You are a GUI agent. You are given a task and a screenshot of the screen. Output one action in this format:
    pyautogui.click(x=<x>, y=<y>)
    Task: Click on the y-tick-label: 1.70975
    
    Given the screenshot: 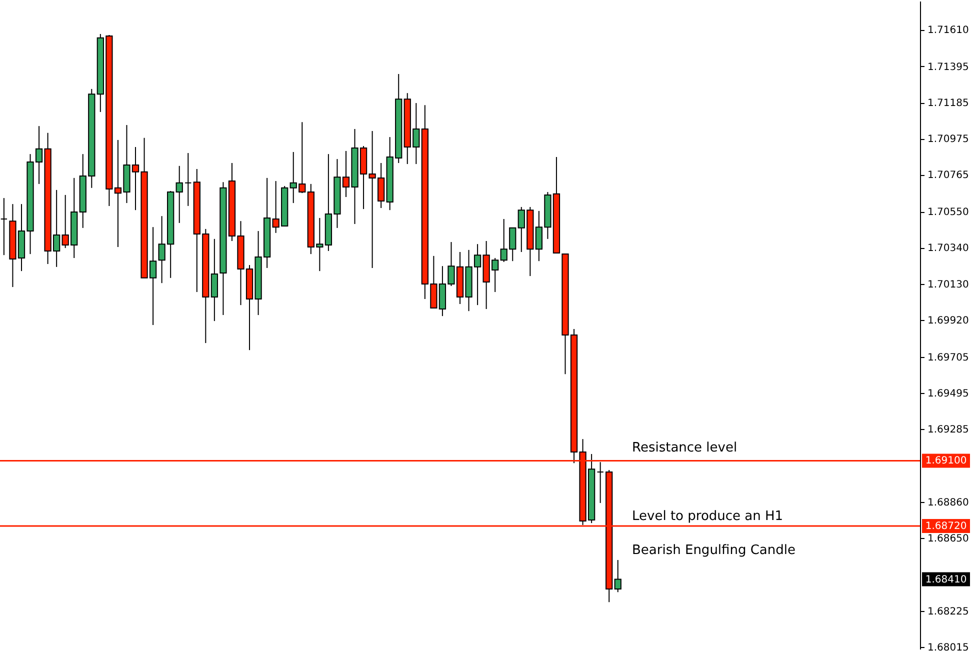 What is the action you would take?
    pyautogui.click(x=948, y=140)
    